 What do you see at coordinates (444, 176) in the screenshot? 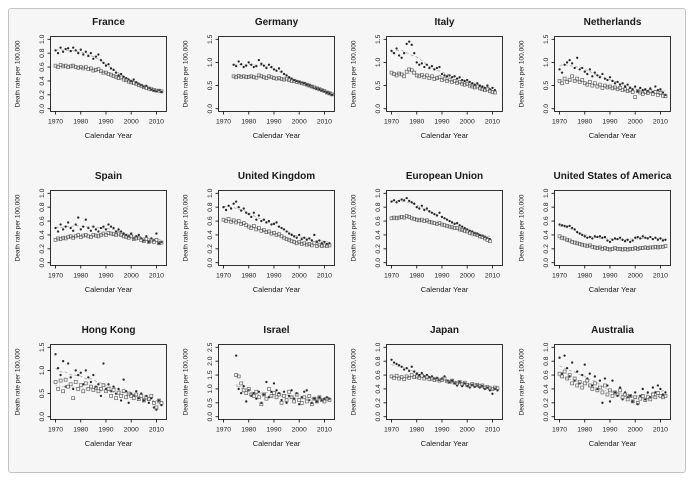
I see `panel-title: European Union` at bounding box center [444, 176].